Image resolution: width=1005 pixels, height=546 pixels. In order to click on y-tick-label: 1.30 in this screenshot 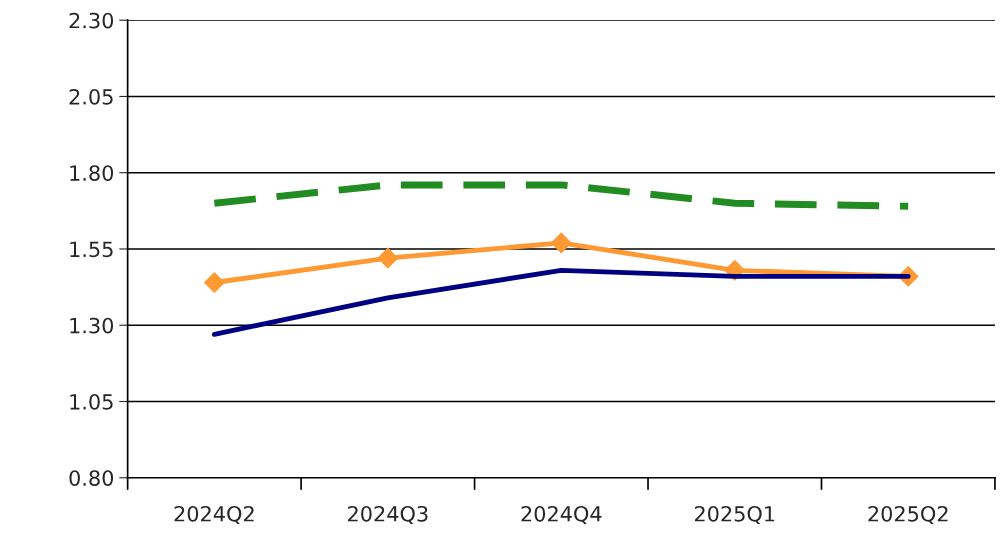, I will do `click(92, 325)`.